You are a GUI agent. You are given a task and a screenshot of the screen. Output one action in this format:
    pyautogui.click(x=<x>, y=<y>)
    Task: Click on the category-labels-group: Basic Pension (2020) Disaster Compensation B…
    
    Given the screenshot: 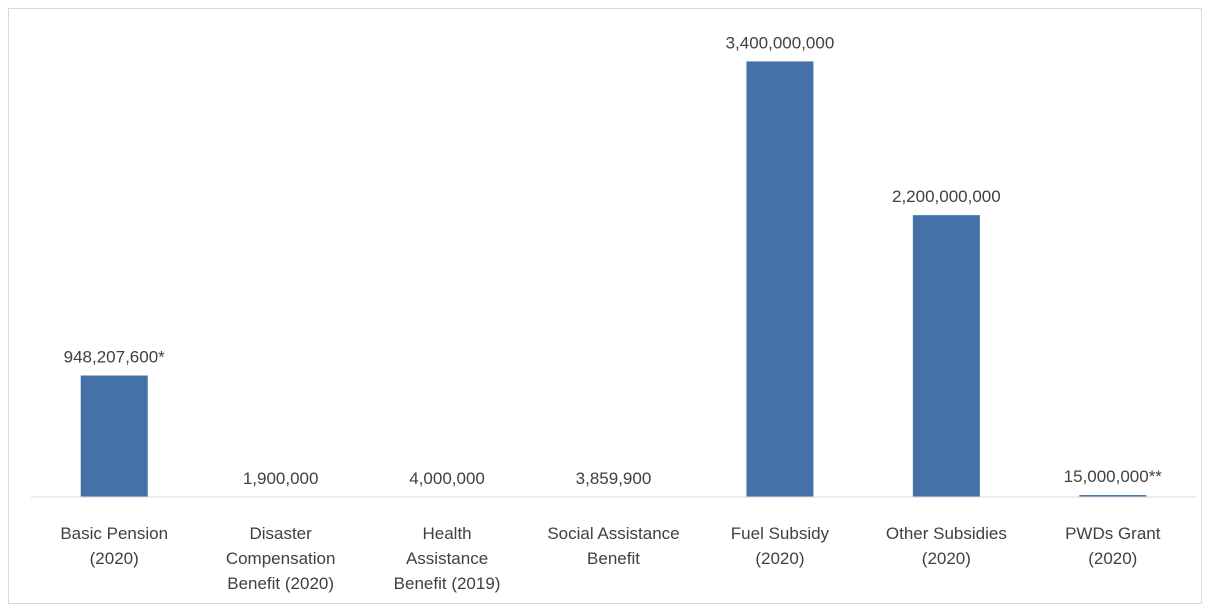 What is the action you would take?
    pyautogui.click(x=610, y=558)
    